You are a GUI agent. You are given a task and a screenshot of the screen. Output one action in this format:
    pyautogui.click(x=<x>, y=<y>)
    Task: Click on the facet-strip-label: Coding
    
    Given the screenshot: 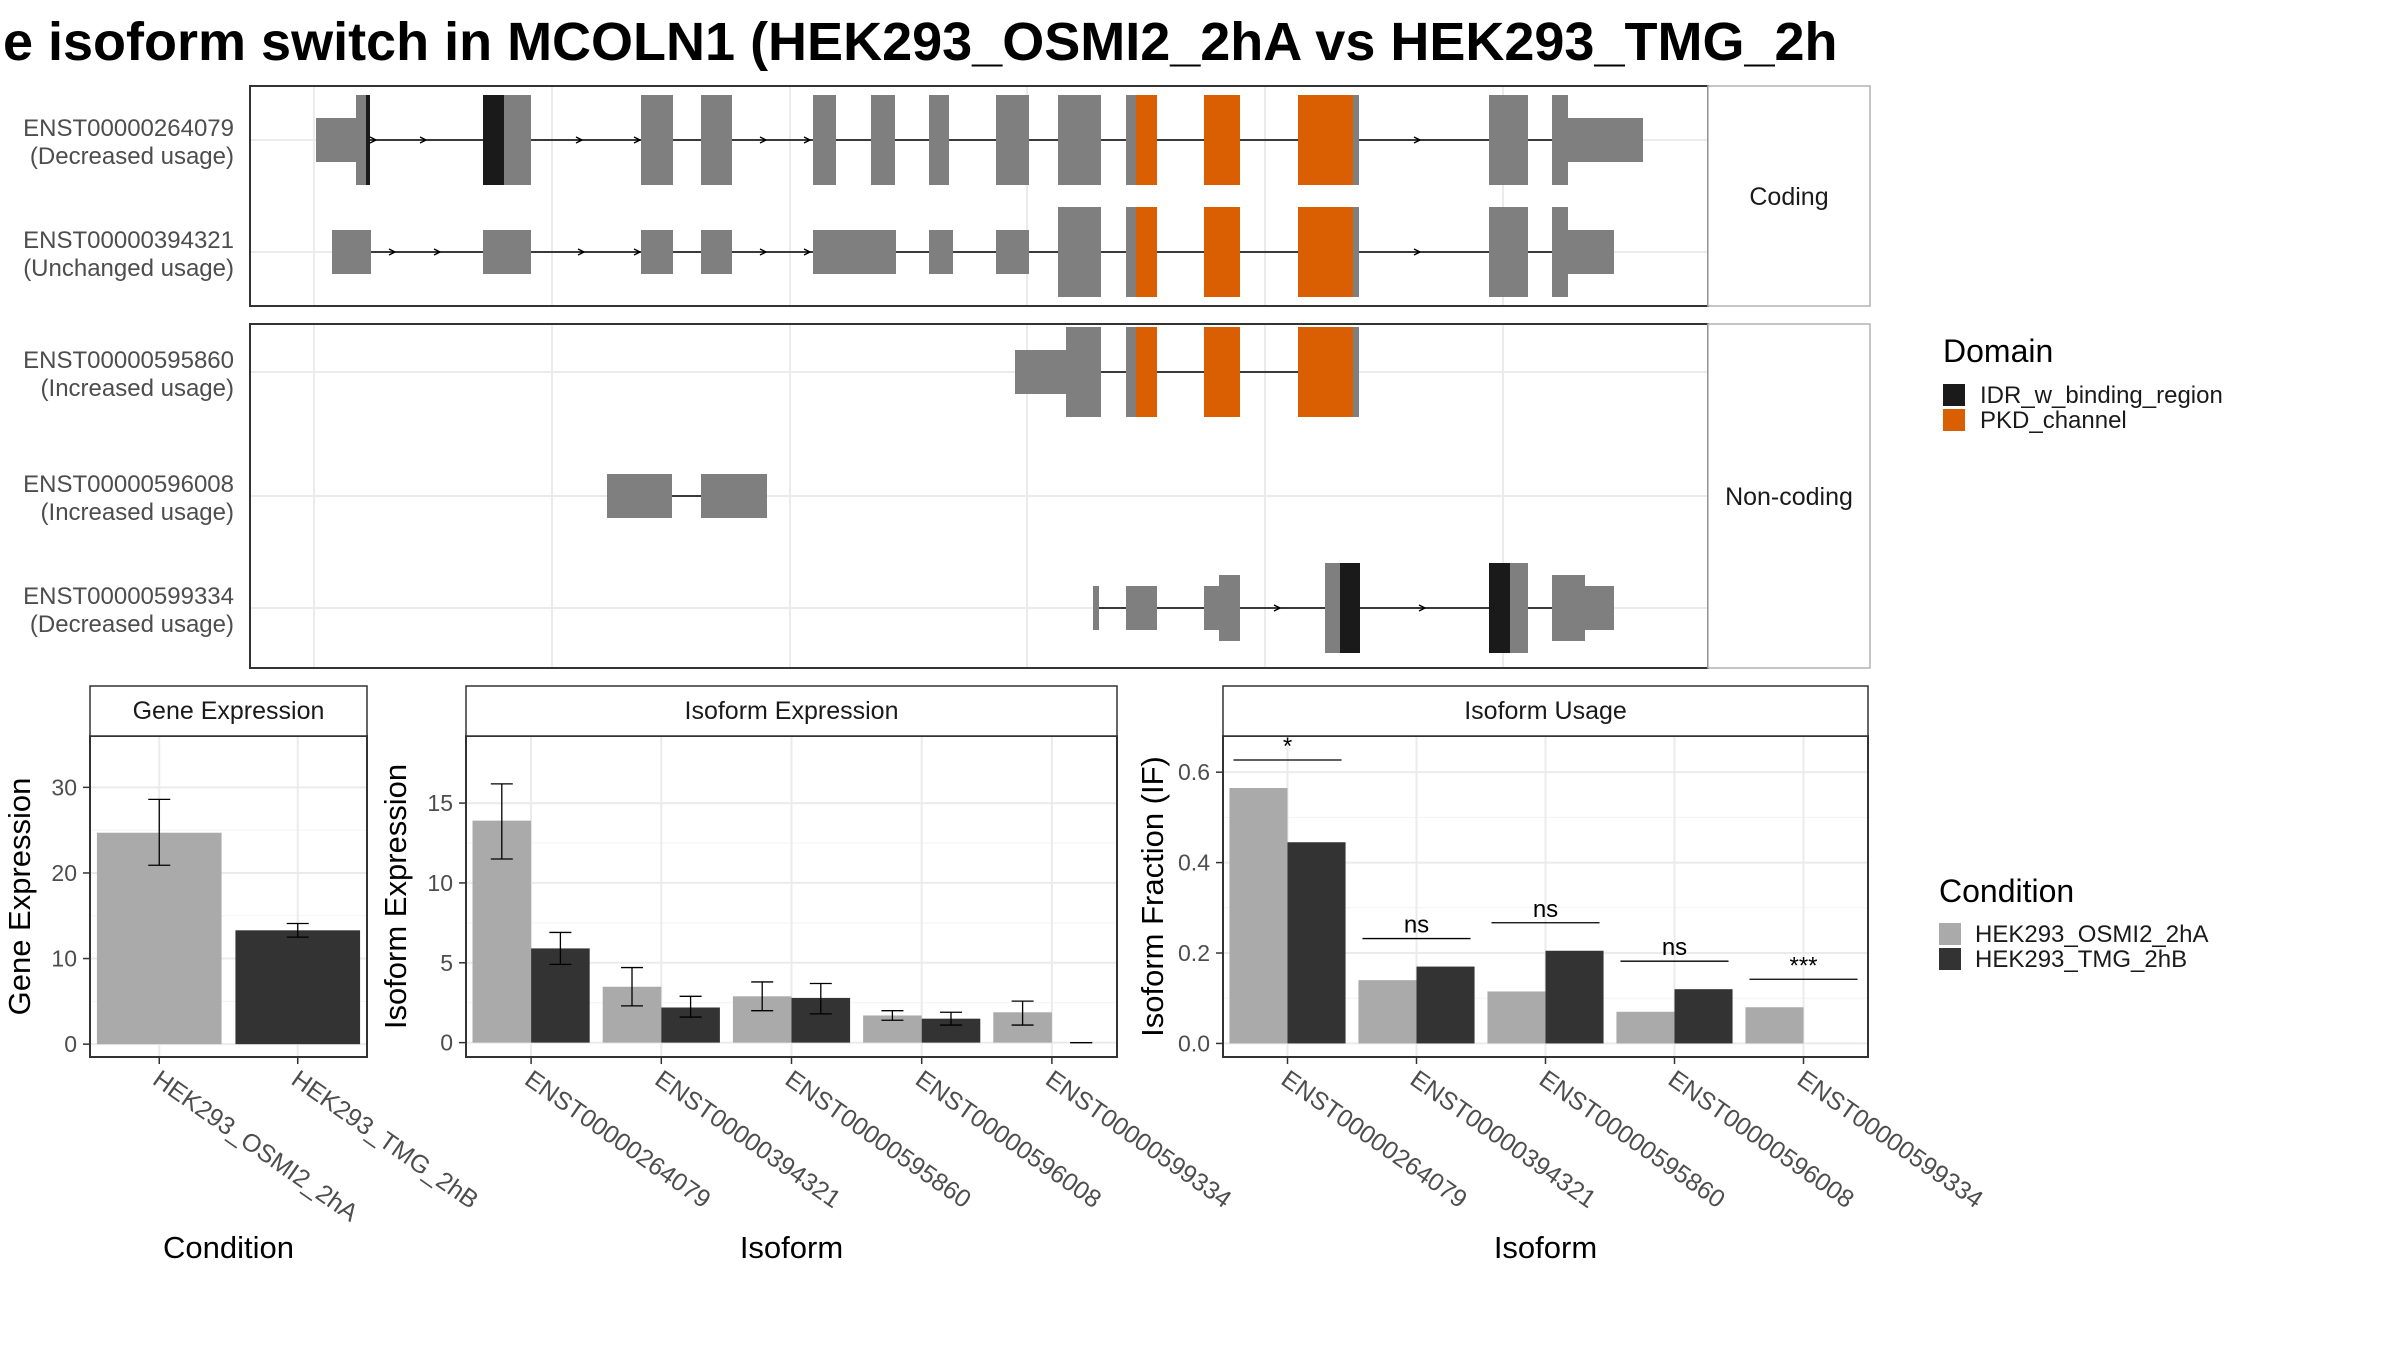 What is the action you would take?
    pyautogui.click(x=1788, y=197)
    